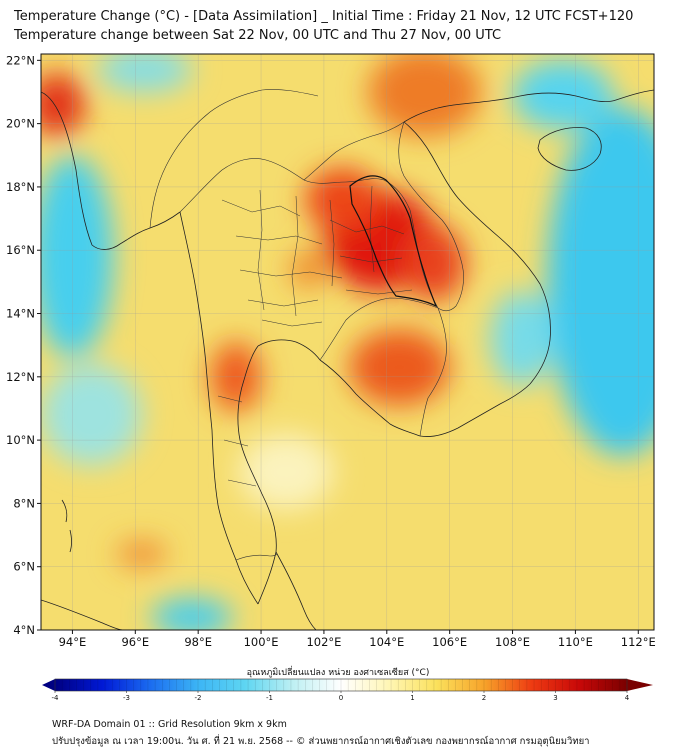  I want to click on colorbar-tick-label: 1, so click(412, 698).